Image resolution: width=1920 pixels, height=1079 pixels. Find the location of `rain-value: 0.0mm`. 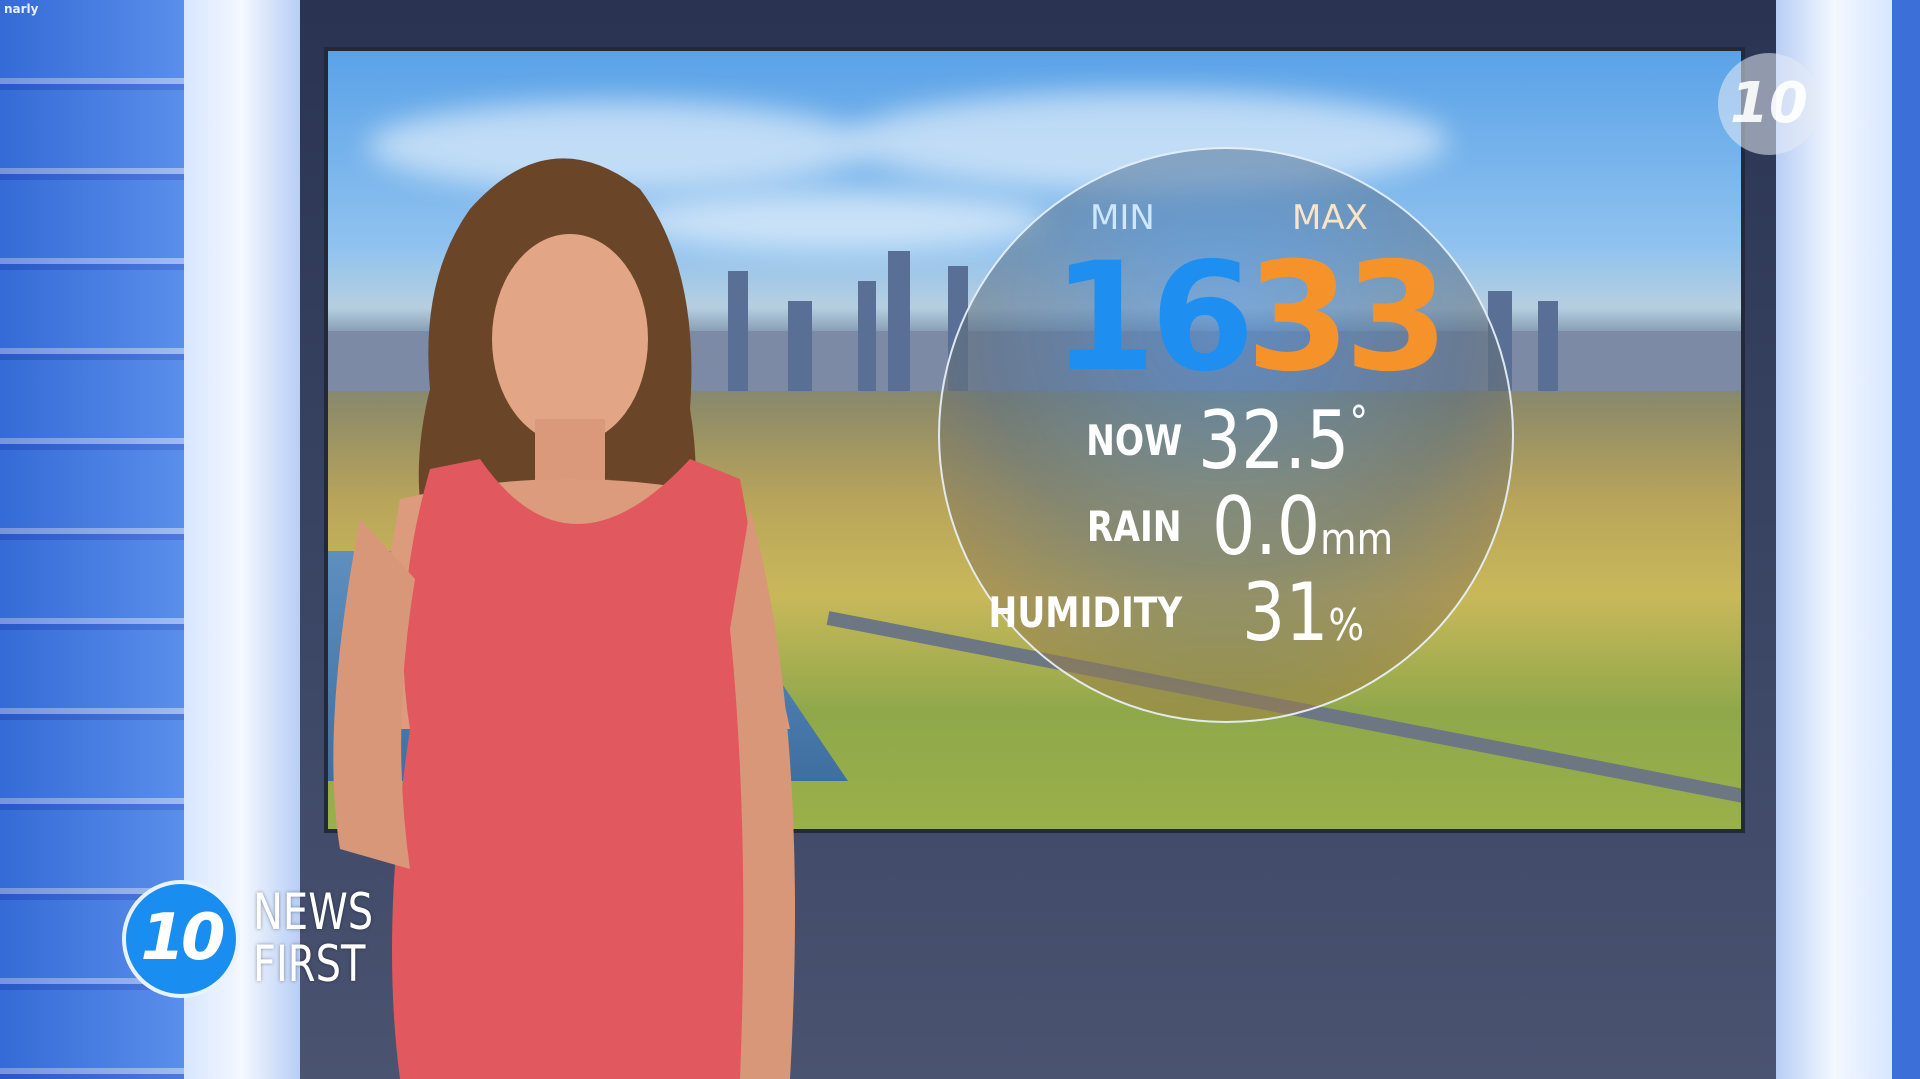

rain-value: 0.0mm is located at coordinates (1303, 526).